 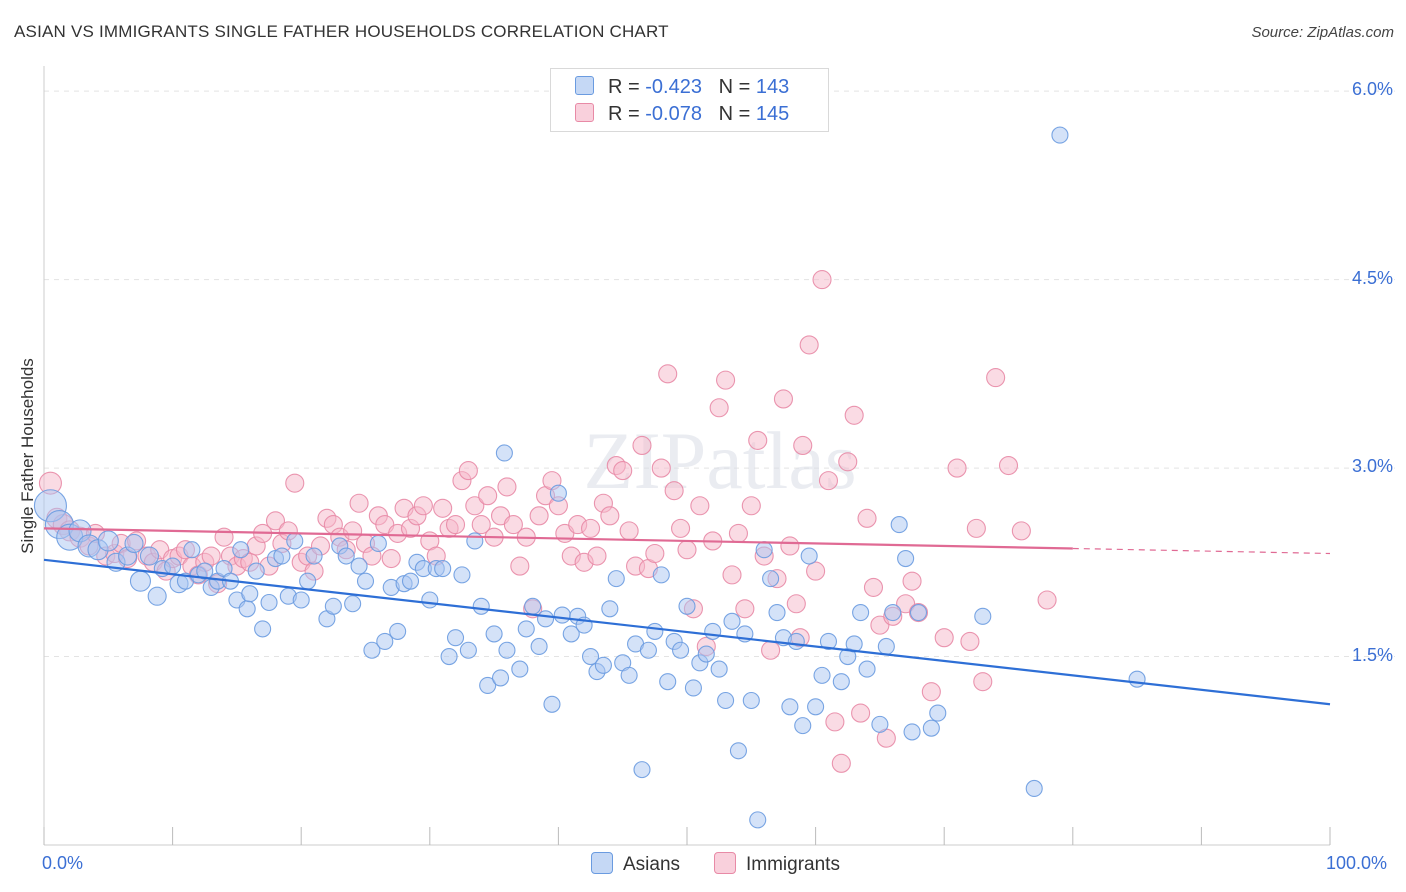 I want to click on x-tick-label-max: 100.0%, so click(x=1357, y=863).